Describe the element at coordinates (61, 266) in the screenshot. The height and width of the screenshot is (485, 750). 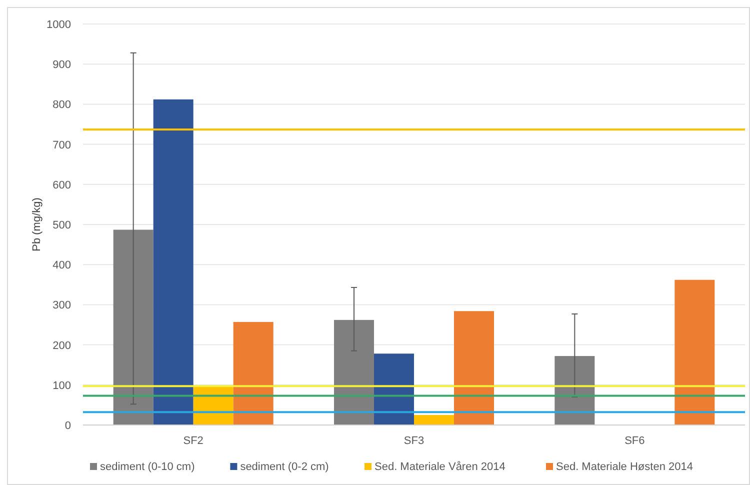
I see `y-tick-label: 400` at that location.